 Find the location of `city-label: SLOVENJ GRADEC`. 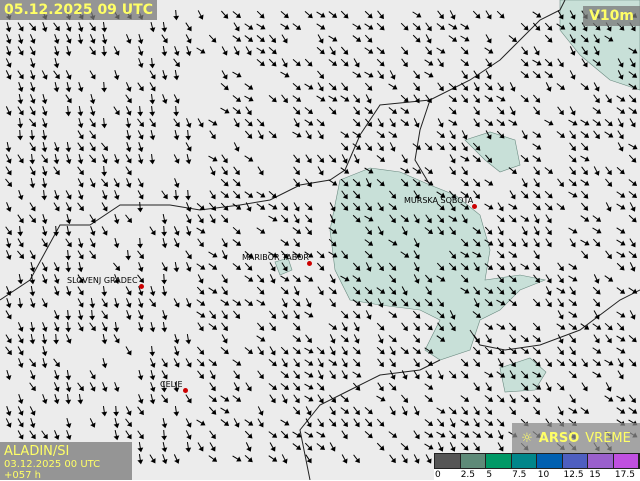

city-label: SLOVENJ GRADEC is located at coordinates (102, 280).